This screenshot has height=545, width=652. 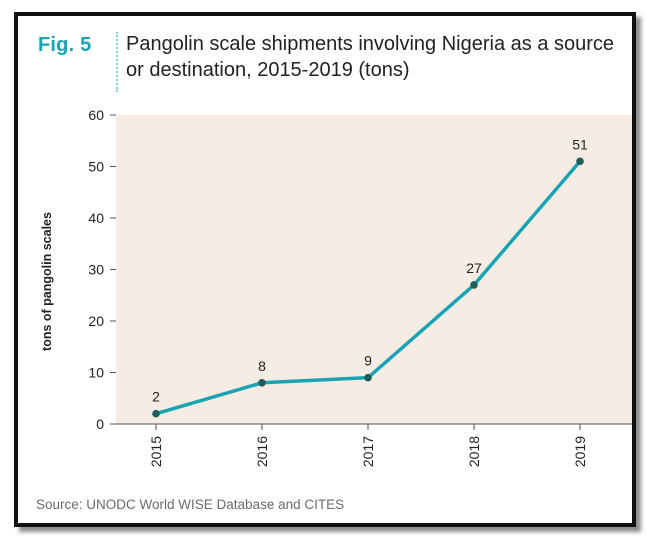 I want to click on y-tick-label: 10, so click(x=96, y=373).